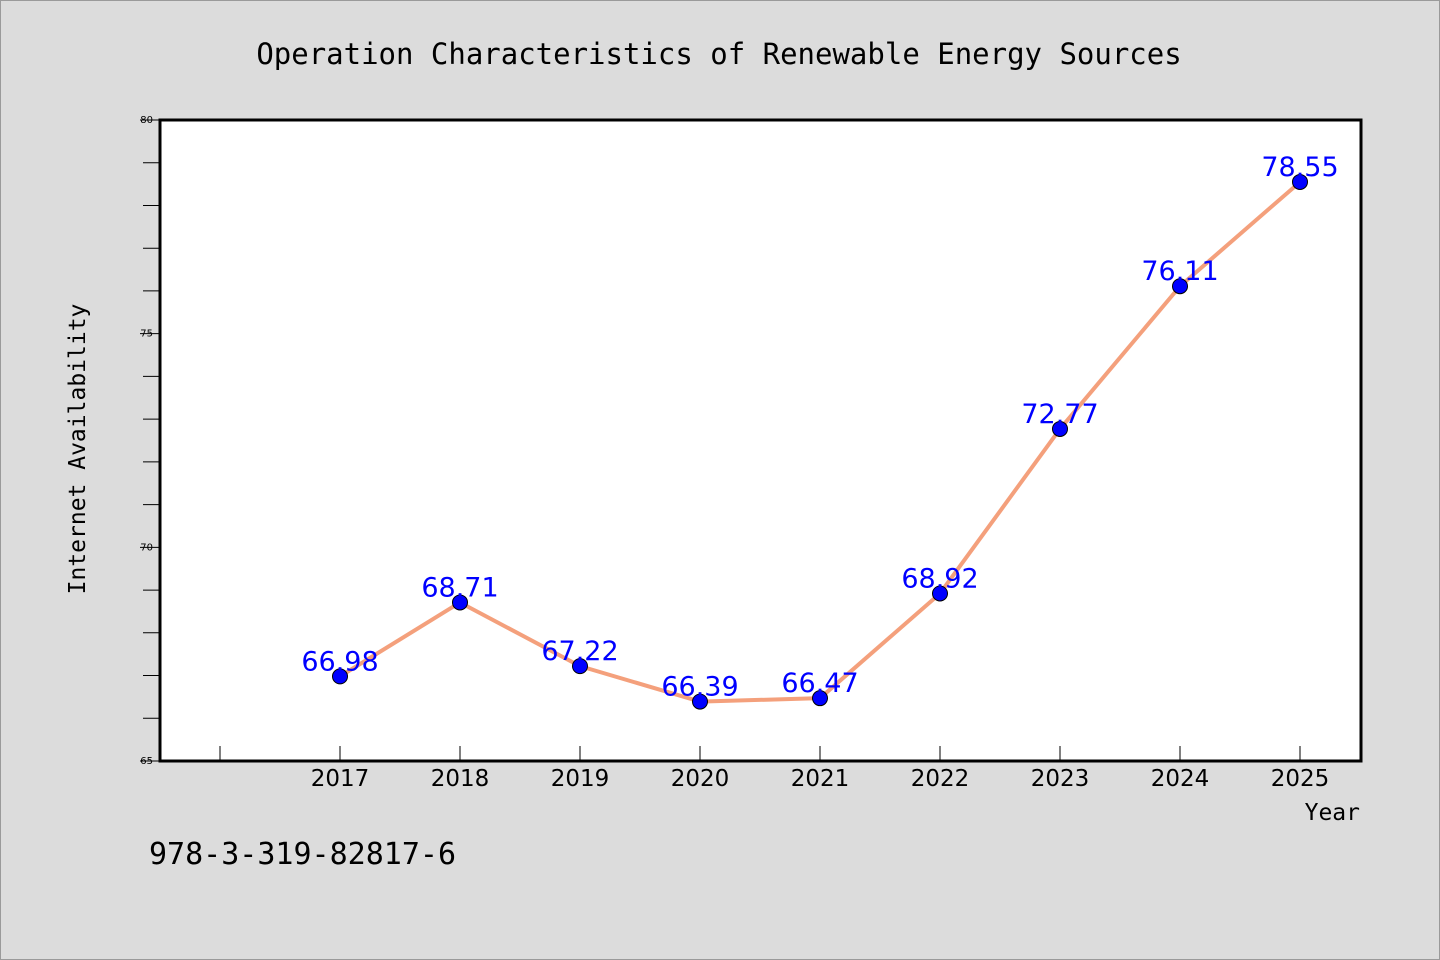  I want to click on data-label: 78.55, so click(1299, 167).